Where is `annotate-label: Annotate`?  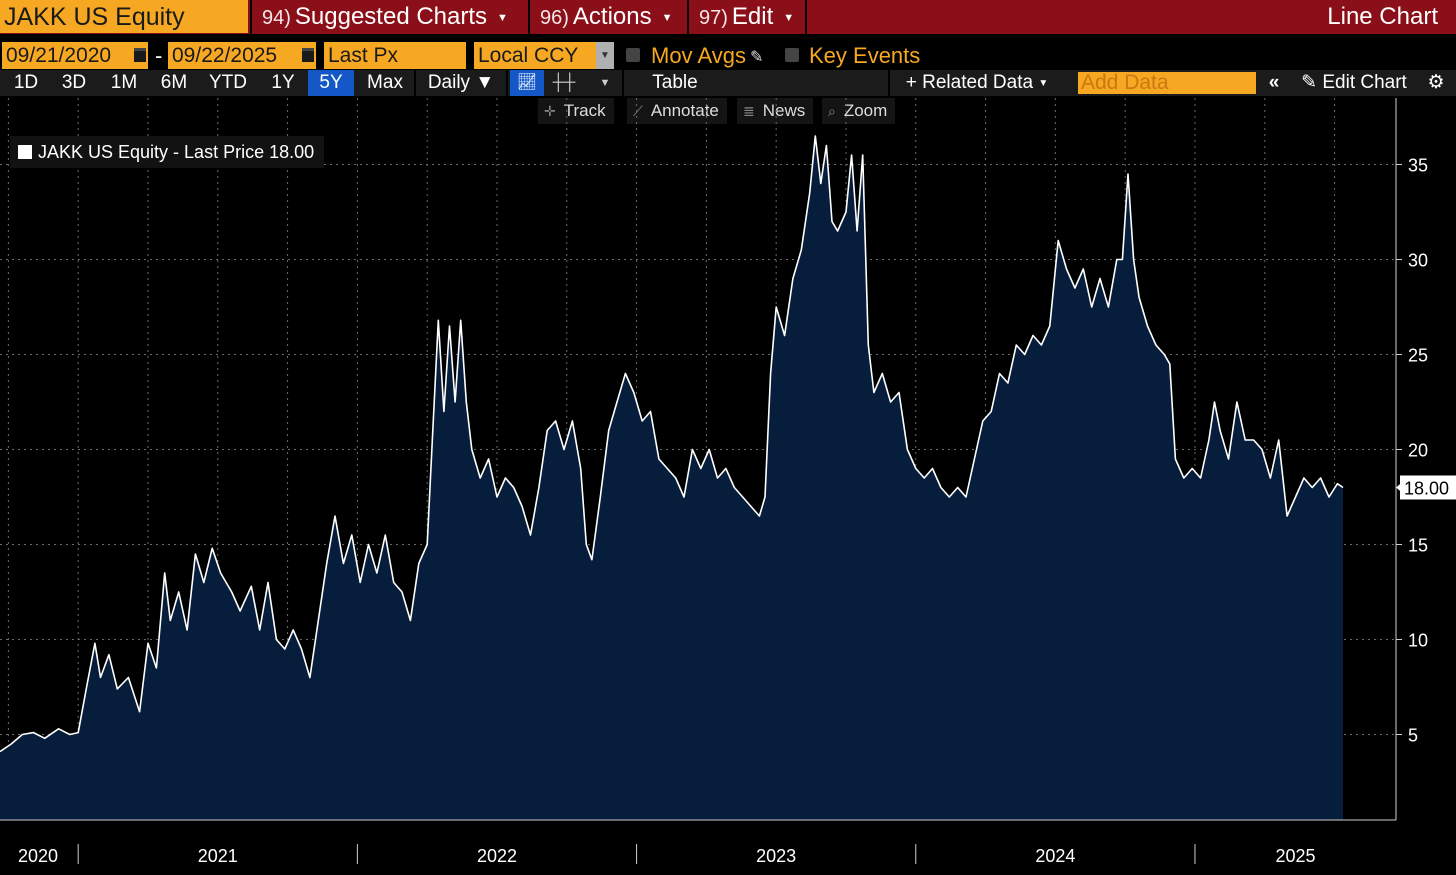
annotate-label: Annotate is located at coordinates (684, 110).